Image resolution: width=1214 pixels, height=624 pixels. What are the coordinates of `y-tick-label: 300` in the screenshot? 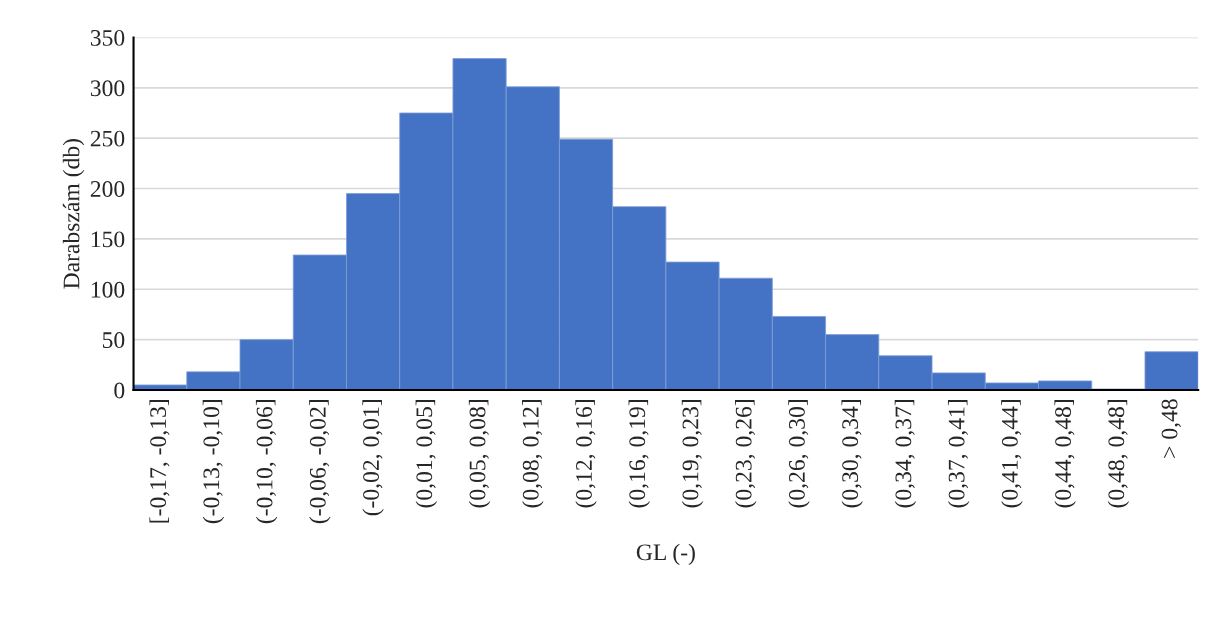 It's located at (107, 88).